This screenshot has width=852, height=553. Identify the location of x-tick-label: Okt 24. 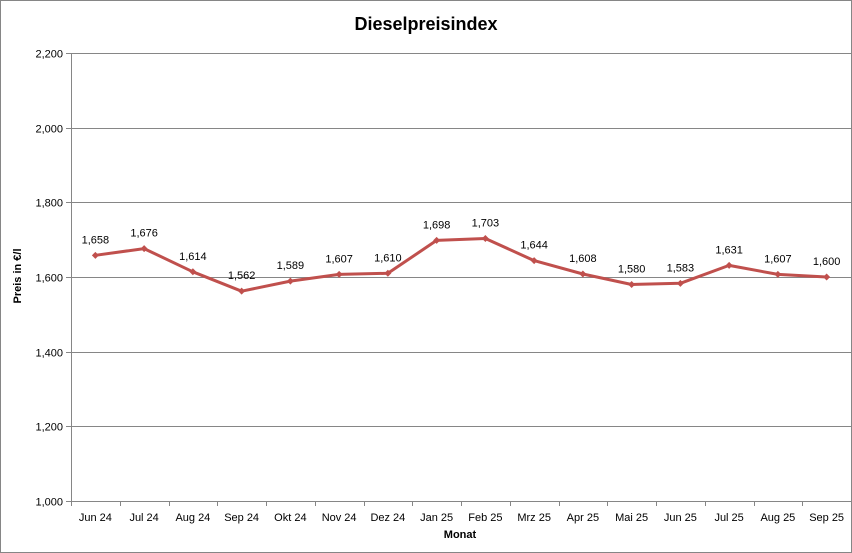
(290, 518).